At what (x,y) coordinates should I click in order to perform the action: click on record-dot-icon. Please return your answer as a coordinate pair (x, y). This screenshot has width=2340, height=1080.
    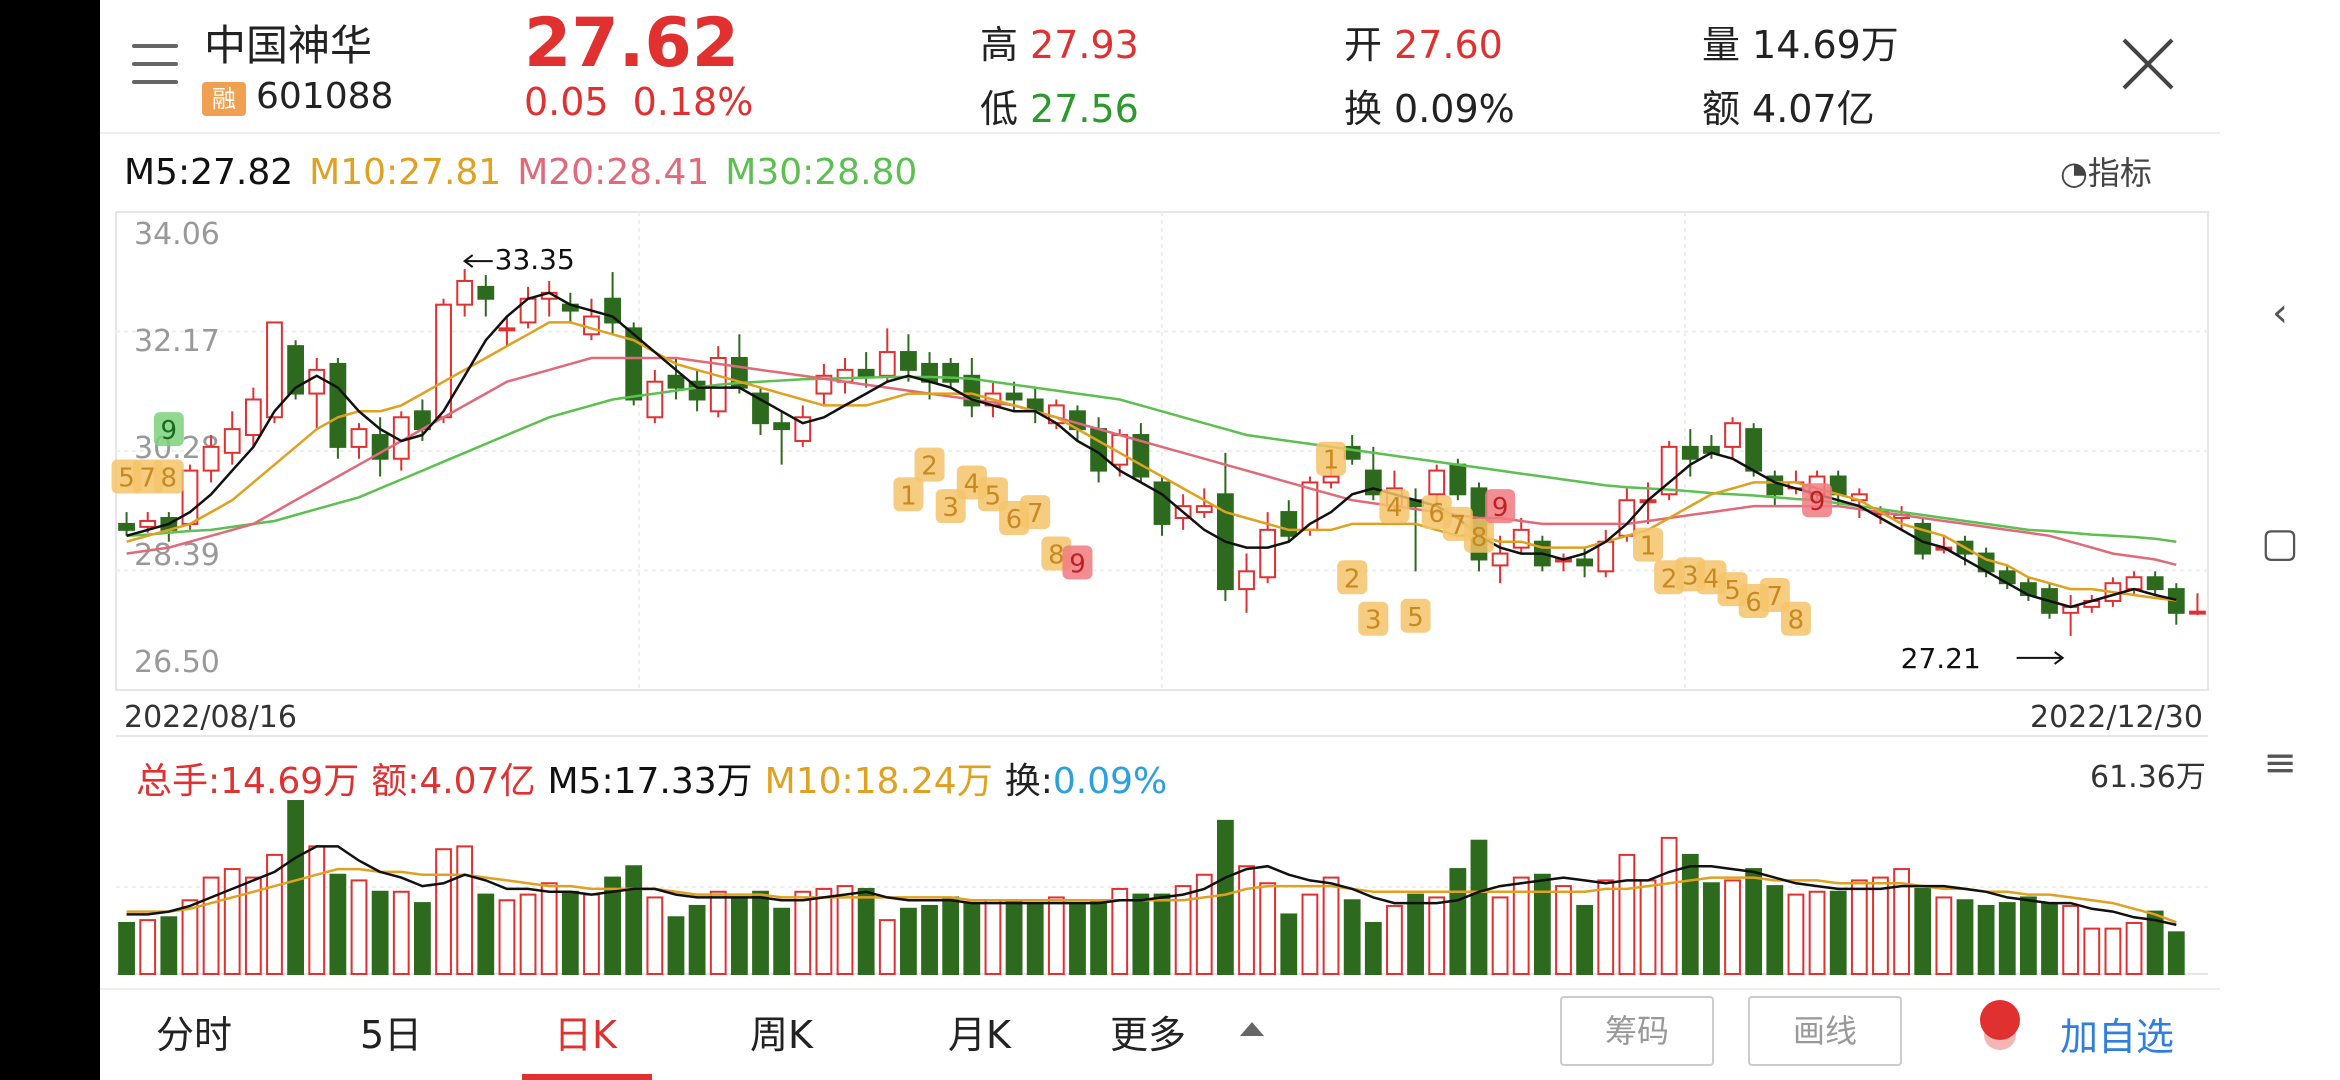
    Looking at the image, I should click on (2000, 1020).